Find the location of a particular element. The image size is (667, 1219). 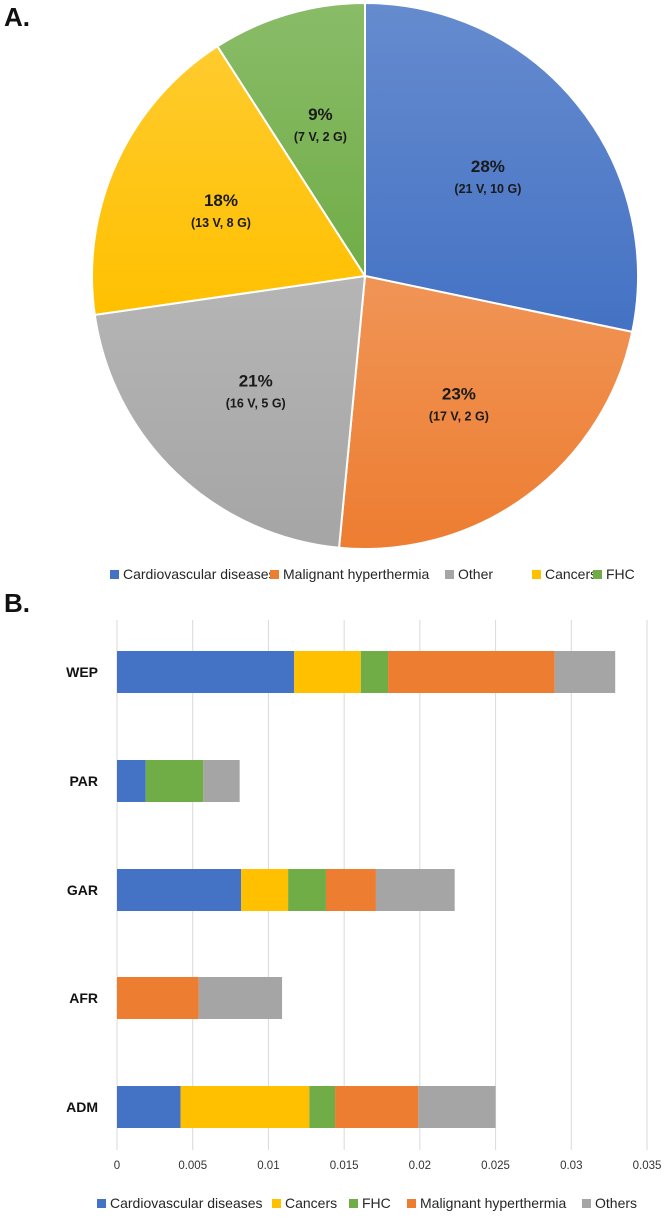

bar-segment-gar-cancers is located at coordinates (265, 890).